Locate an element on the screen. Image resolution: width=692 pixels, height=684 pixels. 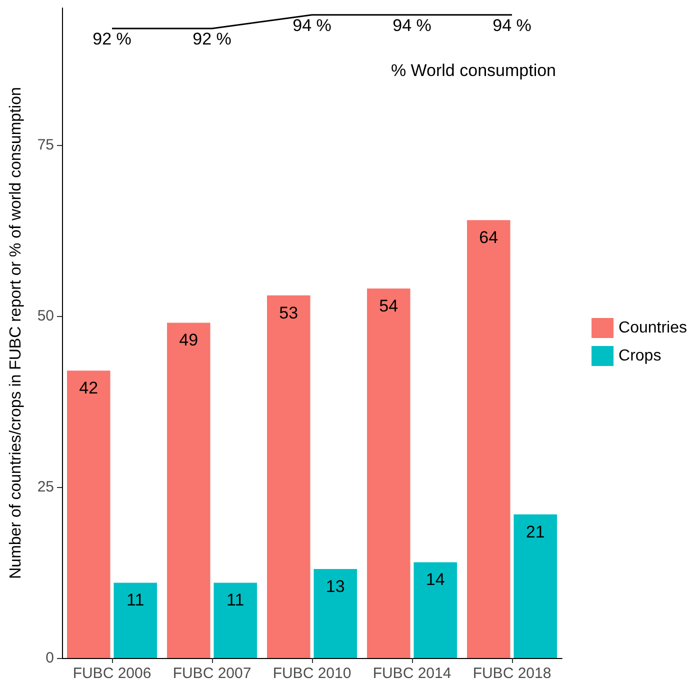
data-label: 49 is located at coordinates (188, 340).